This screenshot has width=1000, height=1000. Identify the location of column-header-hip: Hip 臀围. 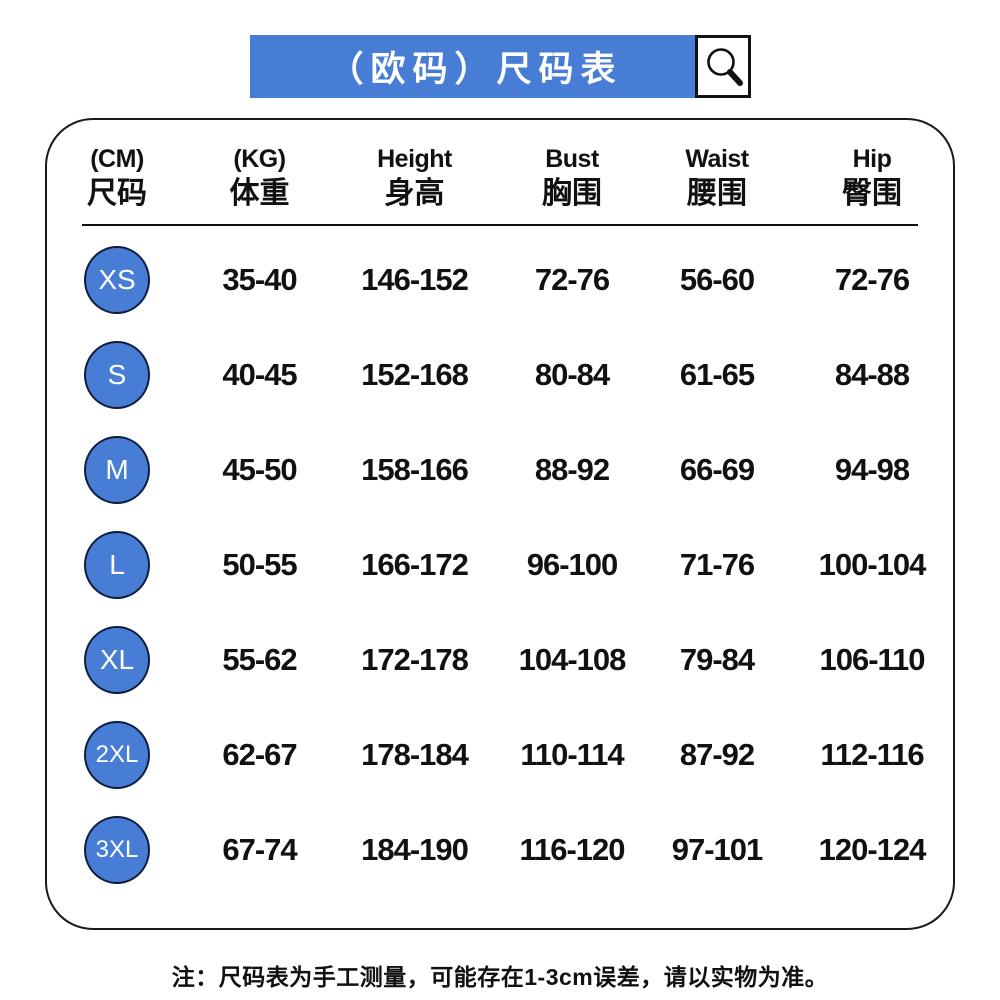
(870, 179).